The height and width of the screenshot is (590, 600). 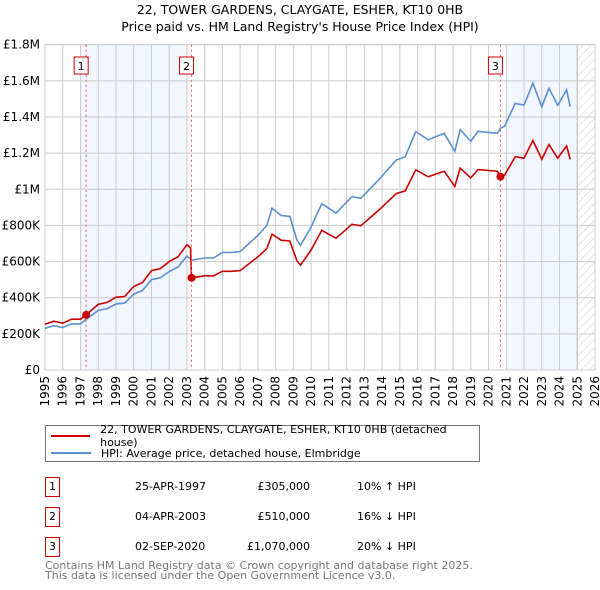 I want to click on x-tick-label: 1997, so click(x=80, y=391).